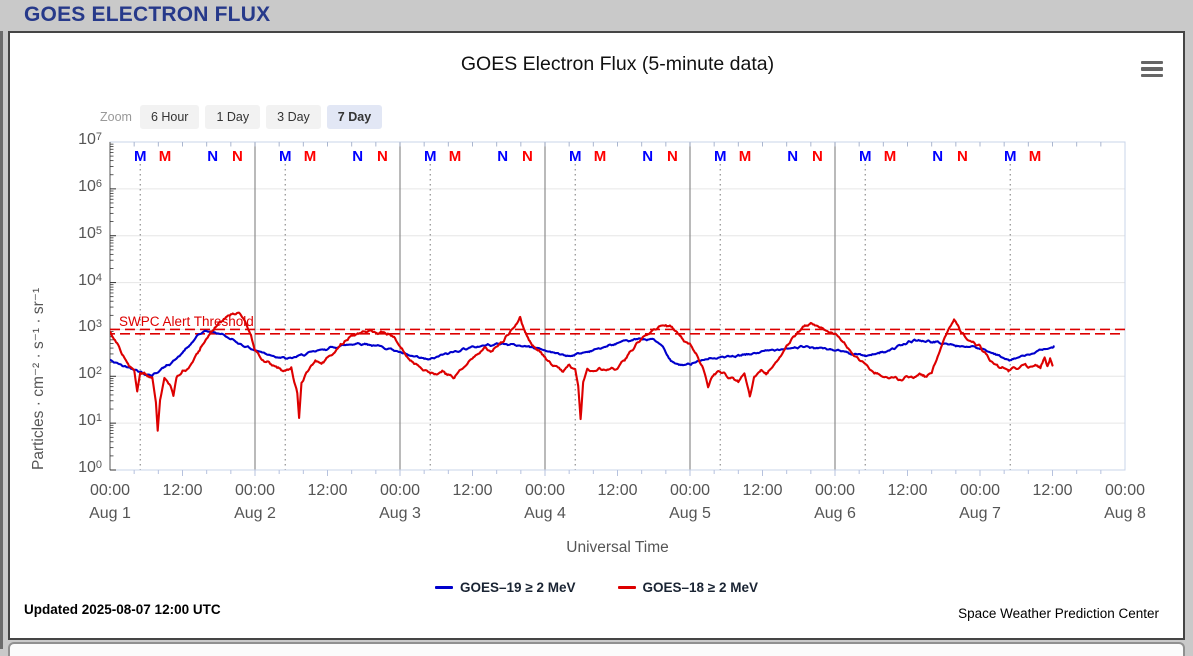 This screenshot has height=656, width=1193. What do you see at coordinates (169, 117) in the screenshot?
I see `zoom-range-button-6-hour: 6 Hour` at bounding box center [169, 117].